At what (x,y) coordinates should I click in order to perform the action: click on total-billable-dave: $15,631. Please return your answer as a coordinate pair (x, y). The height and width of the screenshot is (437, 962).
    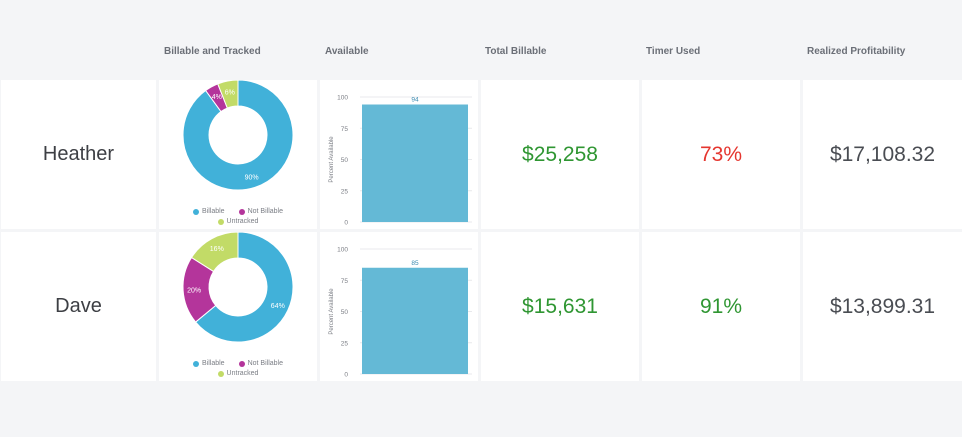
    Looking at the image, I should click on (560, 306).